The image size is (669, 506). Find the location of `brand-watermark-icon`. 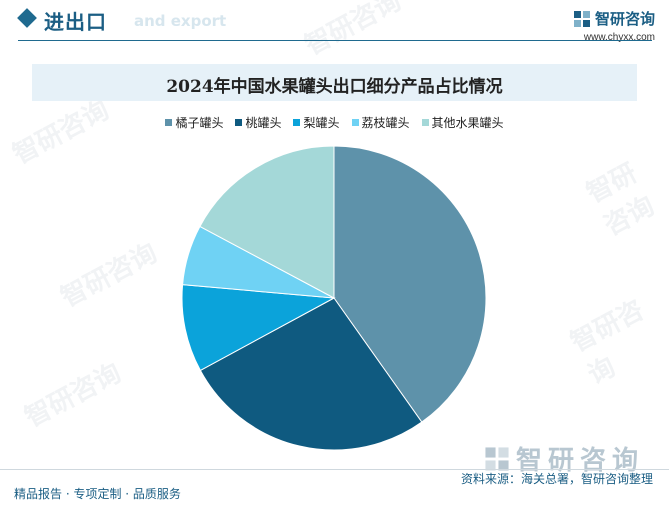

brand-watermark-icon is located at coordinates (497, 458).